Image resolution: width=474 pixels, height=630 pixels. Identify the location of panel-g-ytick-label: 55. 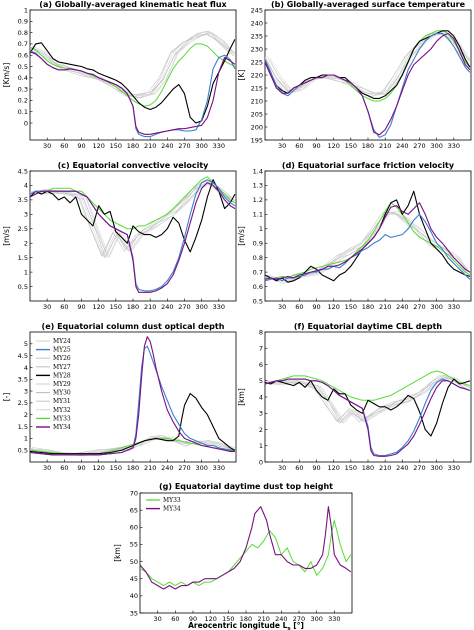
(134, 545).